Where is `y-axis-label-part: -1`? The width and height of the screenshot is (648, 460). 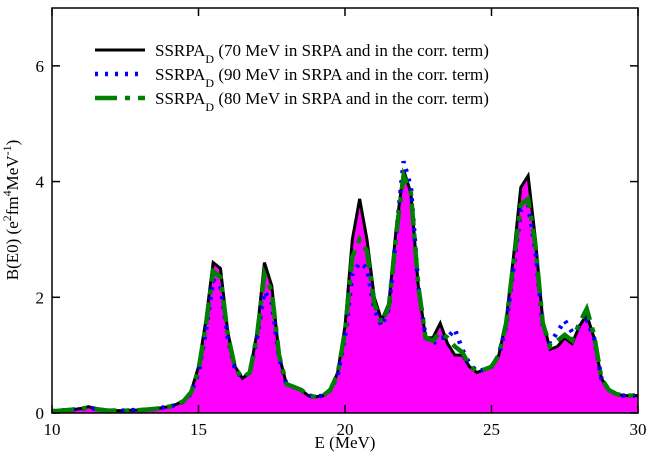
y-axis-label-part: -1 is located at coordinates (7, 150).